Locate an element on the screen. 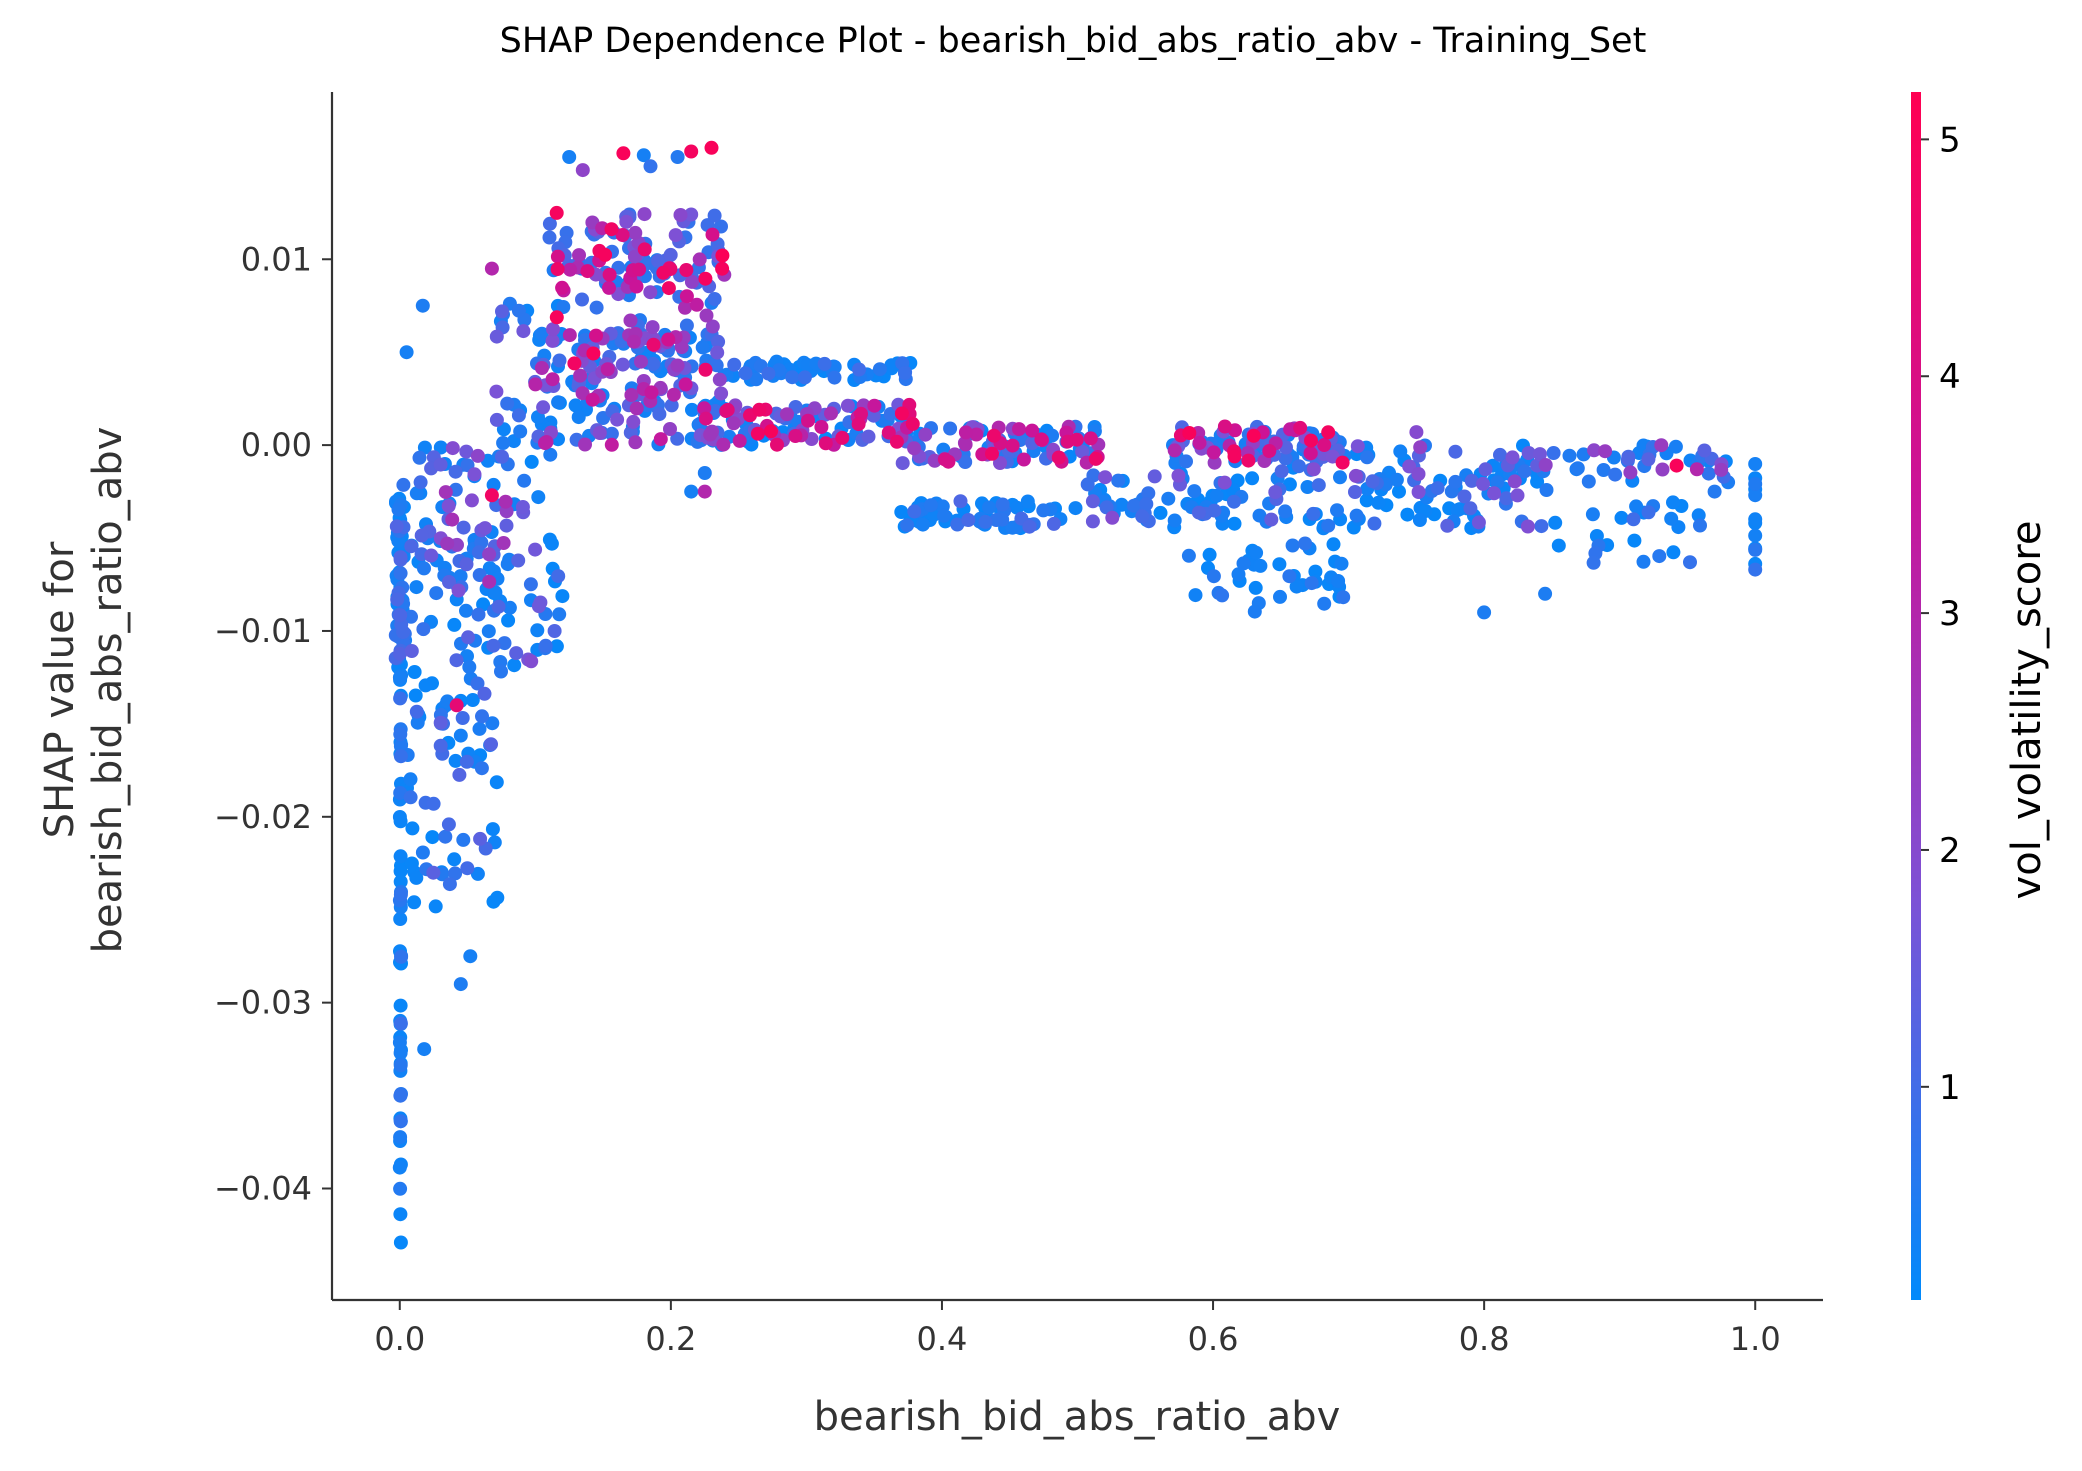 The image size is (2082, 1471). x-tick-label: 0.2 is located at coordinates (670, 1339).